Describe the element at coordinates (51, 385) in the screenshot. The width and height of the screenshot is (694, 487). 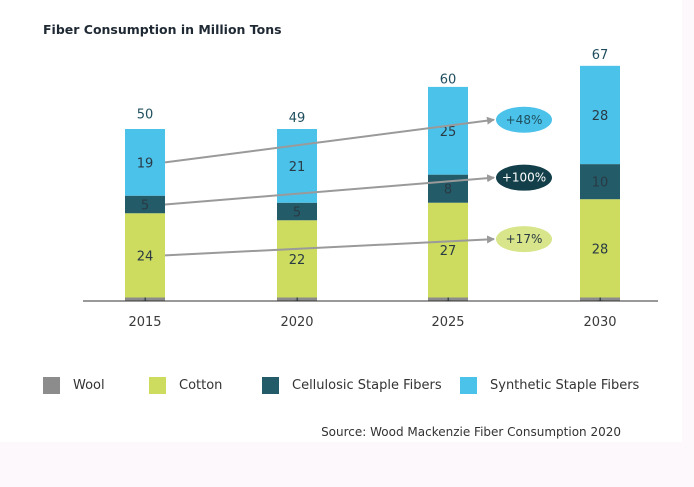
I see `legend-swatch-wool` at that location.